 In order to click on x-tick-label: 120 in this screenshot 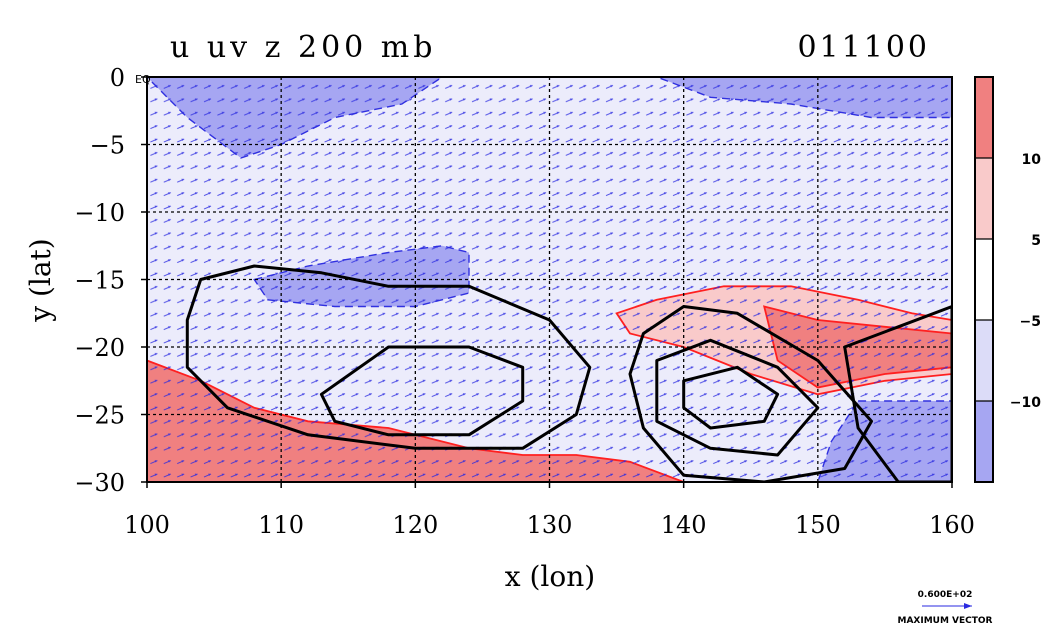, I will do `click(415, 525)`.